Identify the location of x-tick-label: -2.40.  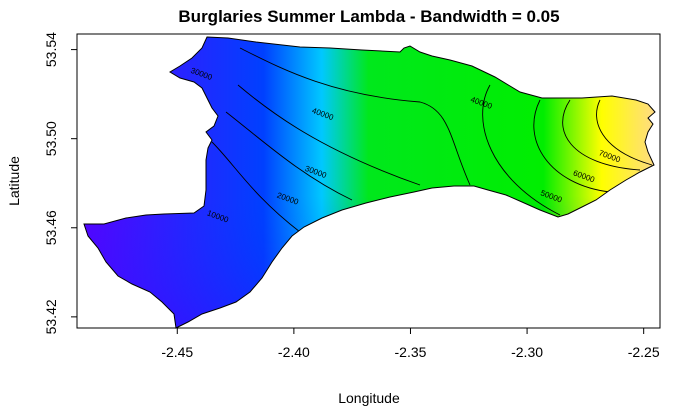
(294, 352).